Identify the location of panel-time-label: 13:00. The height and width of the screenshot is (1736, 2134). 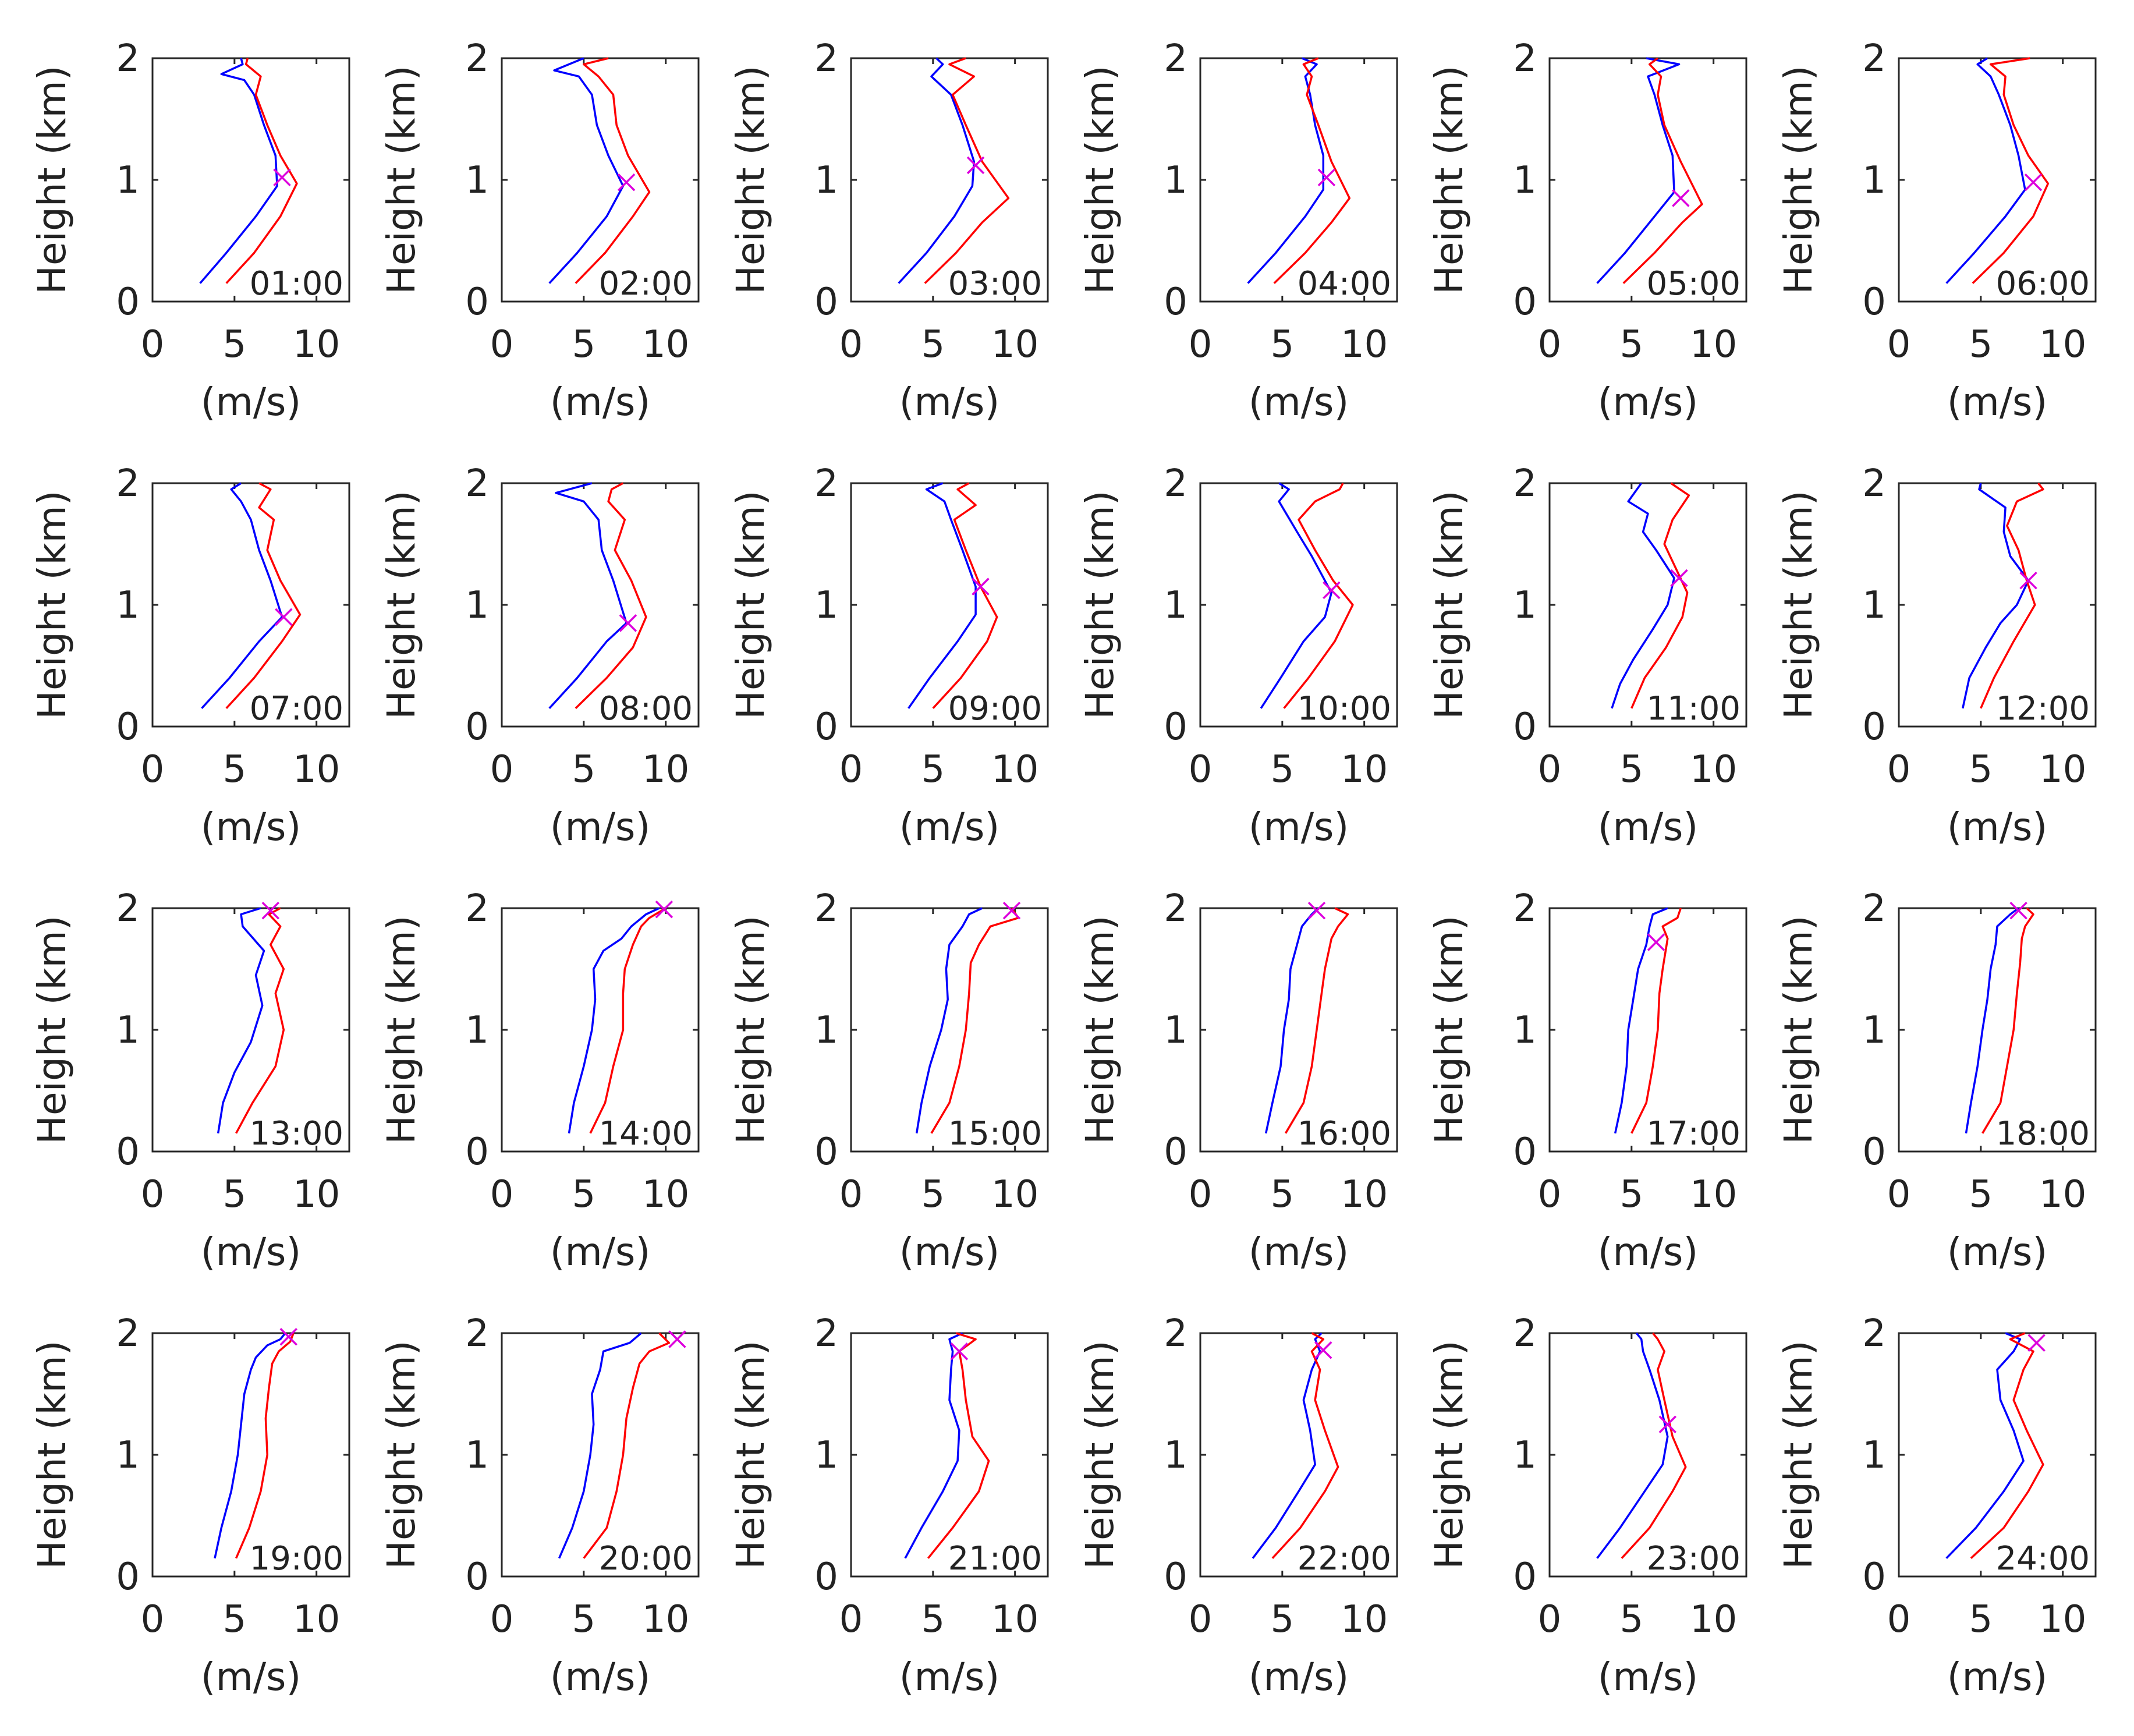
(296, 1134).